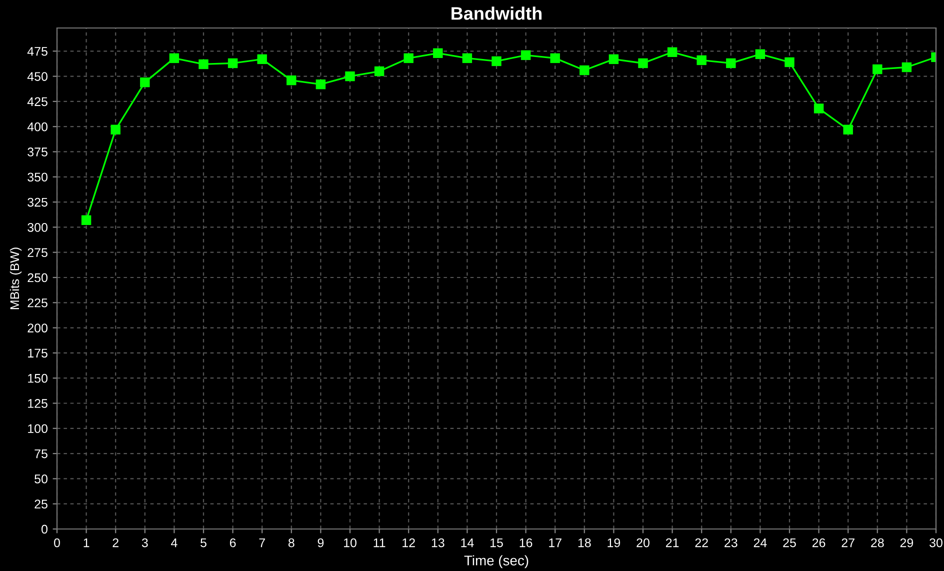 This screenshot has height=571, width=944. Describe the element at coordinates (174, 543) in the screenshot. I see `x-tick-label: 4` at that location.